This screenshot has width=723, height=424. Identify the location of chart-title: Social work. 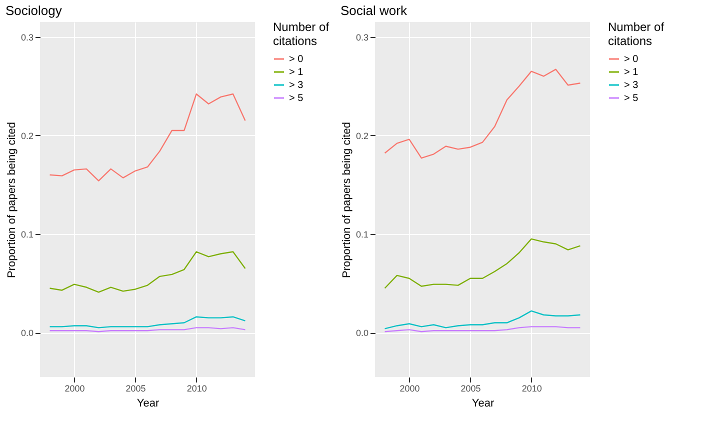
(374, 10).